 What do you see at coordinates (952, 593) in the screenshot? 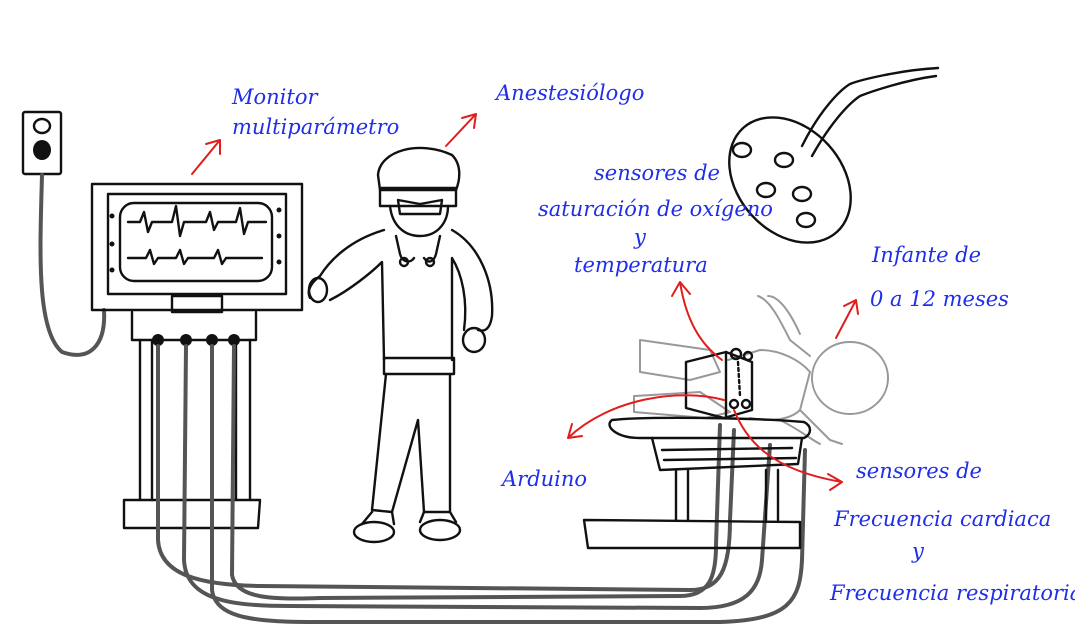
I see `label-hr-line4: Frecuencia respiratoria` at bounding box center [952, 593].